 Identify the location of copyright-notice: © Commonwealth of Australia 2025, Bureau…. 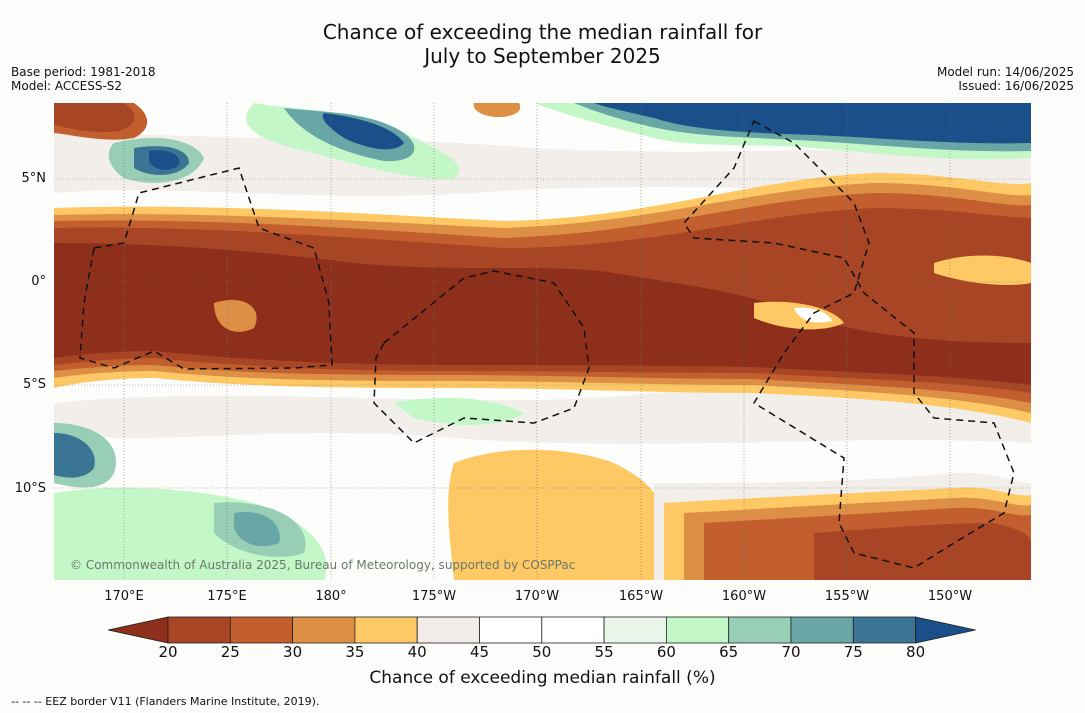
(323, 565).